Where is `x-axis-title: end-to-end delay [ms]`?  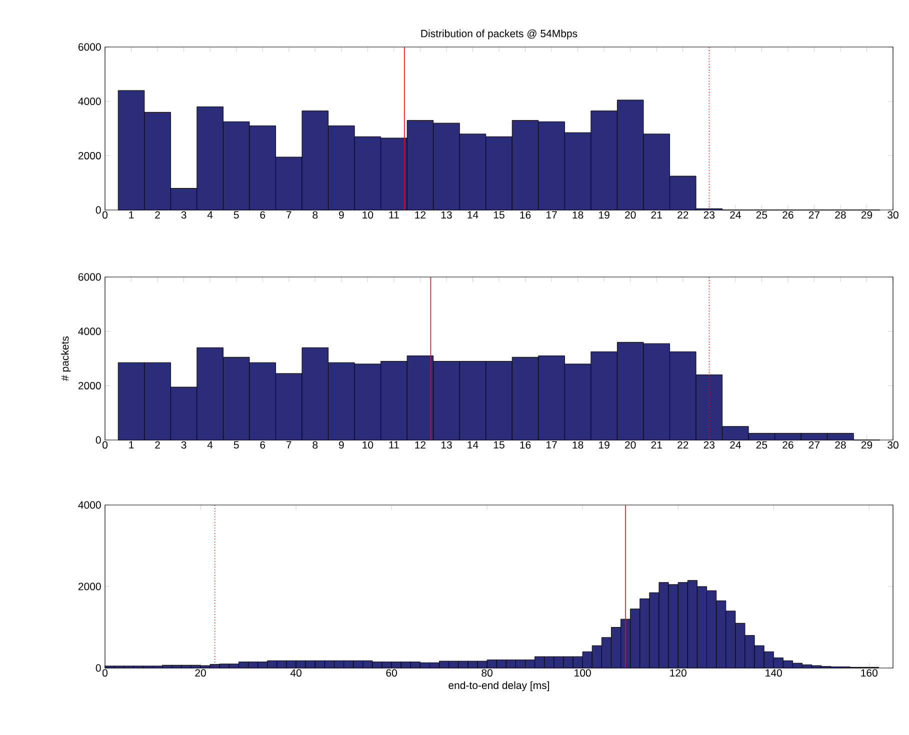
x-axis-title: end-to-end delay [ms] is located at coordinates (499, 686).